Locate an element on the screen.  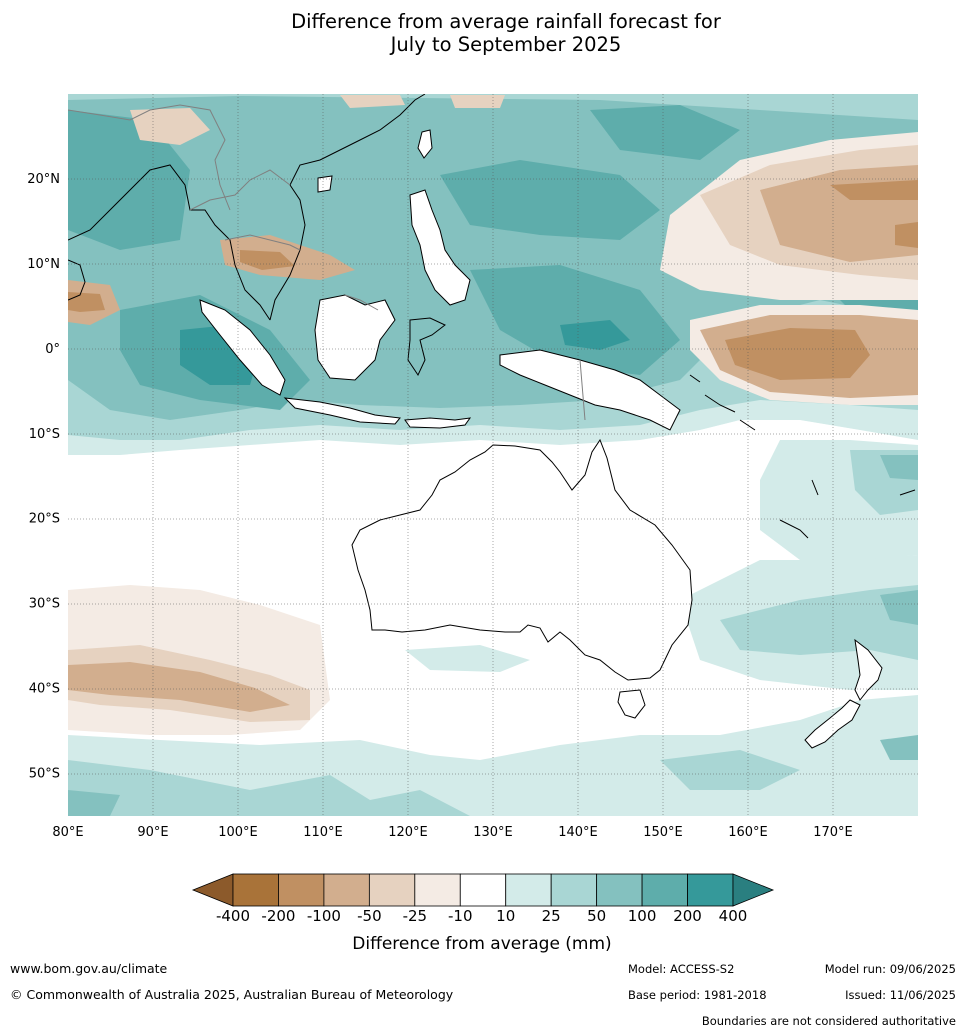
colorbar-labels: -400 -200 -100 -50 -25 -10 10 25 50 100 200 400 is located at coordinates (481, 916).